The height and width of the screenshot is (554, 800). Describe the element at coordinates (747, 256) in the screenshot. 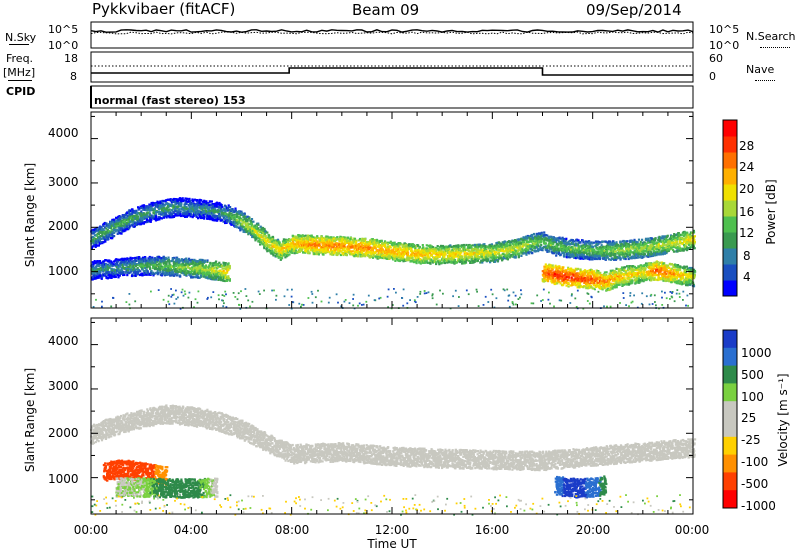

I see `power-cbar-tick-8: 8` at that location.